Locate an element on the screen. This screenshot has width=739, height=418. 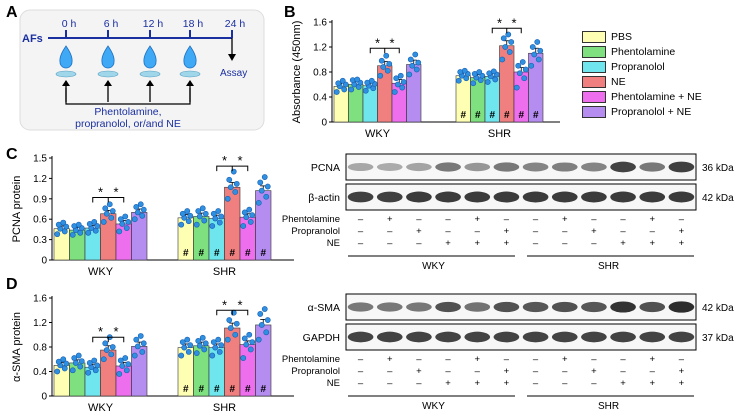
afs-label: AFs is located at coordinates (32, 39).